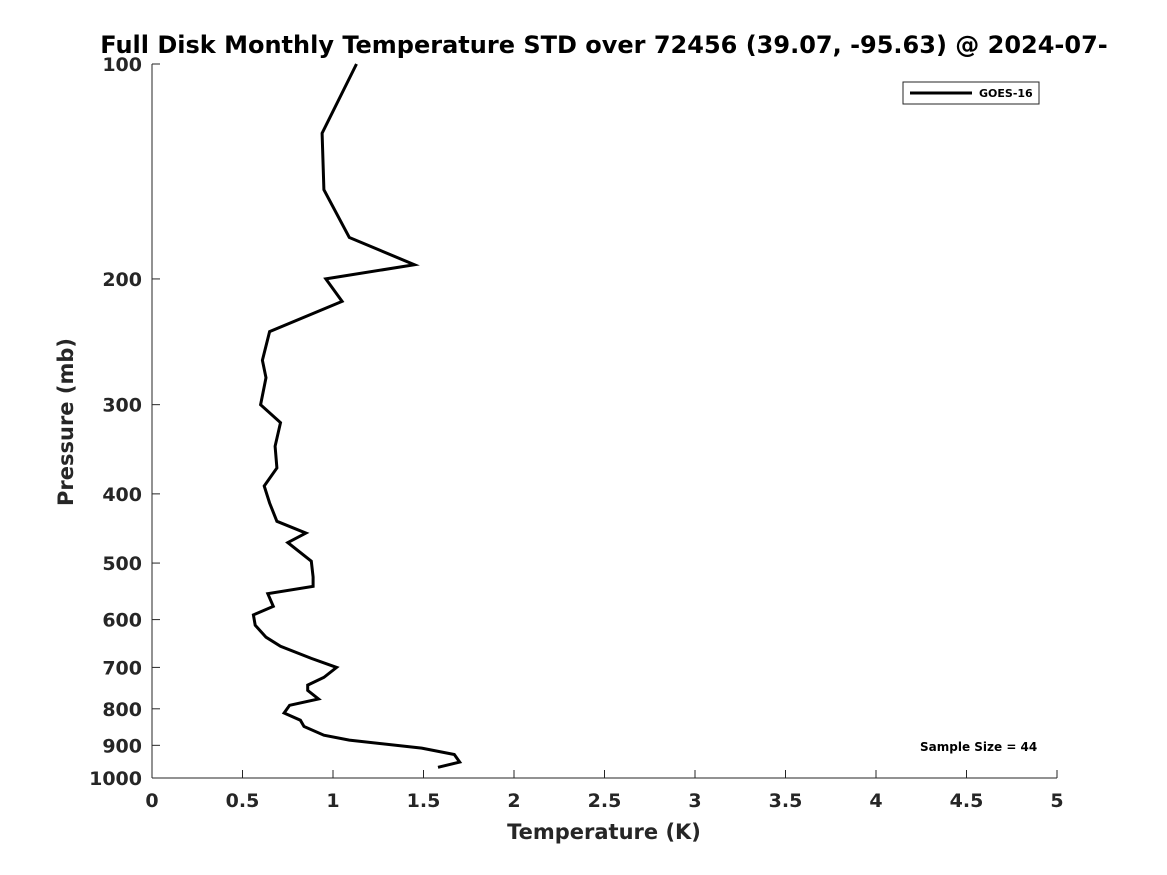 Image resolution: width=1167 pixels, height=875 pixels. Describe the element at coordinates (604, 832) in the screenshot. I see `x-axis-label: Temperature (K)` at that location.